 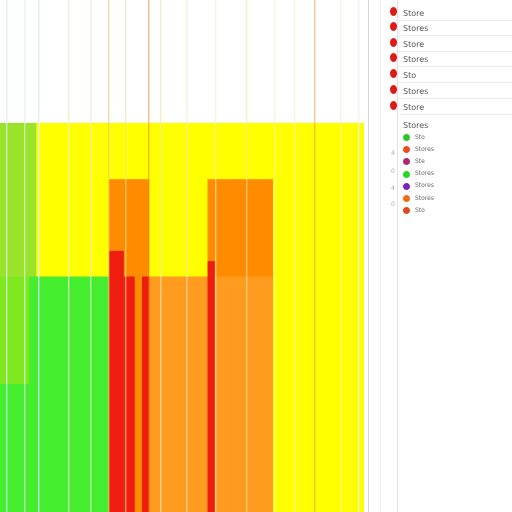 I want to click on legend-entry-label: Ste, so click(x=420, y=161).